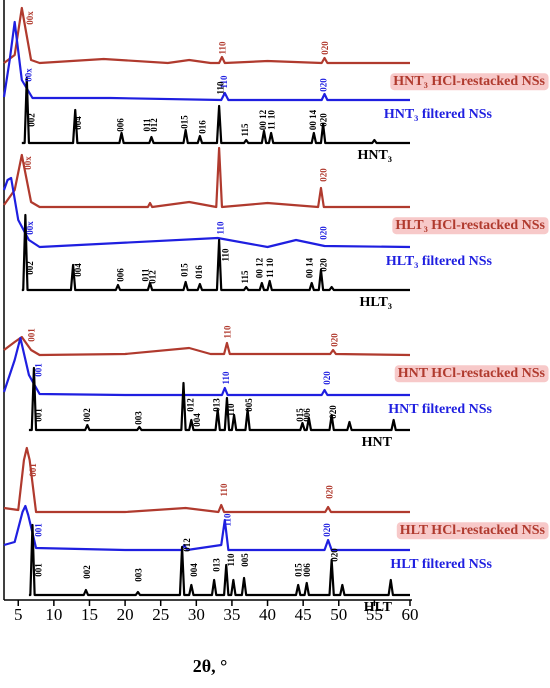 The image size is (550, 688). I want to click on x-axis-label: 2θ, °, so click(210, 666).